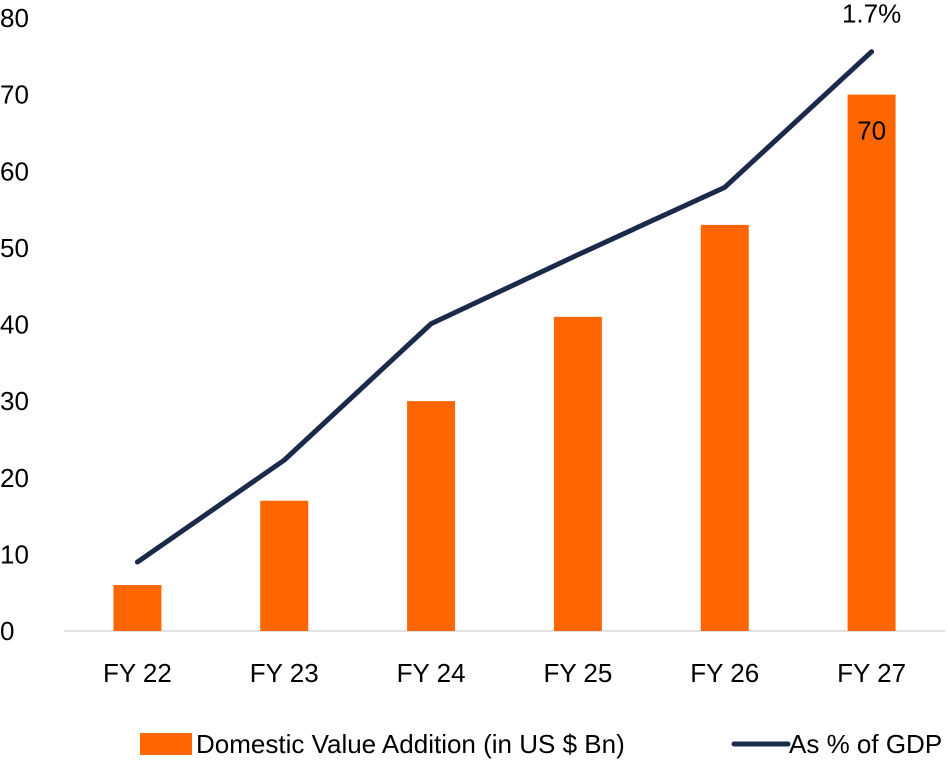 This screenshot has width=950, height=760. Describe the element at coordinates (410, 744) in the screenshot. I see `legend-bar-label: Domestic Value Addition (in US $ Bn)` at that location.